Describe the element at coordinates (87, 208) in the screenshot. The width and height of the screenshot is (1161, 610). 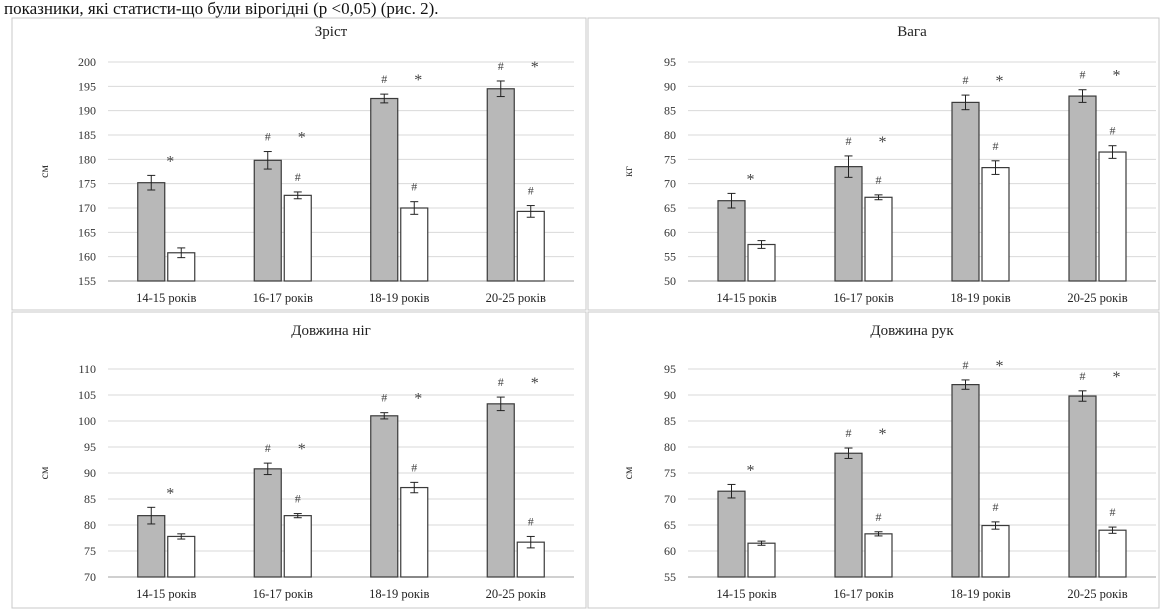
I see `y-tick-label: 170` at that location.